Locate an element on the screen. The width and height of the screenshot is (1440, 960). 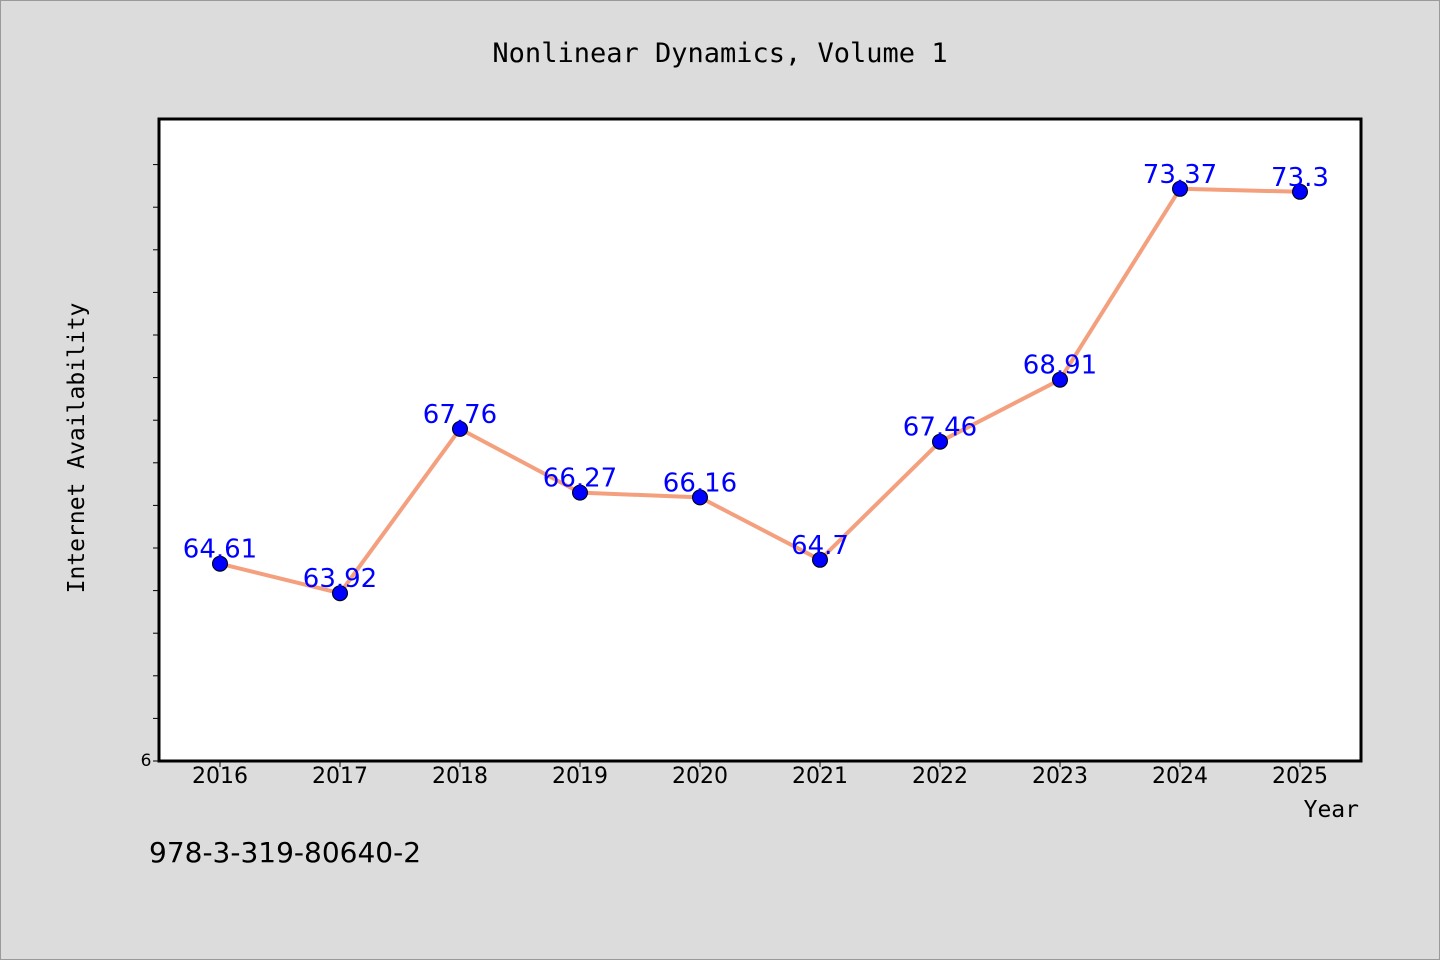
data-label: 64.7 is located at coordinates (820, 546).